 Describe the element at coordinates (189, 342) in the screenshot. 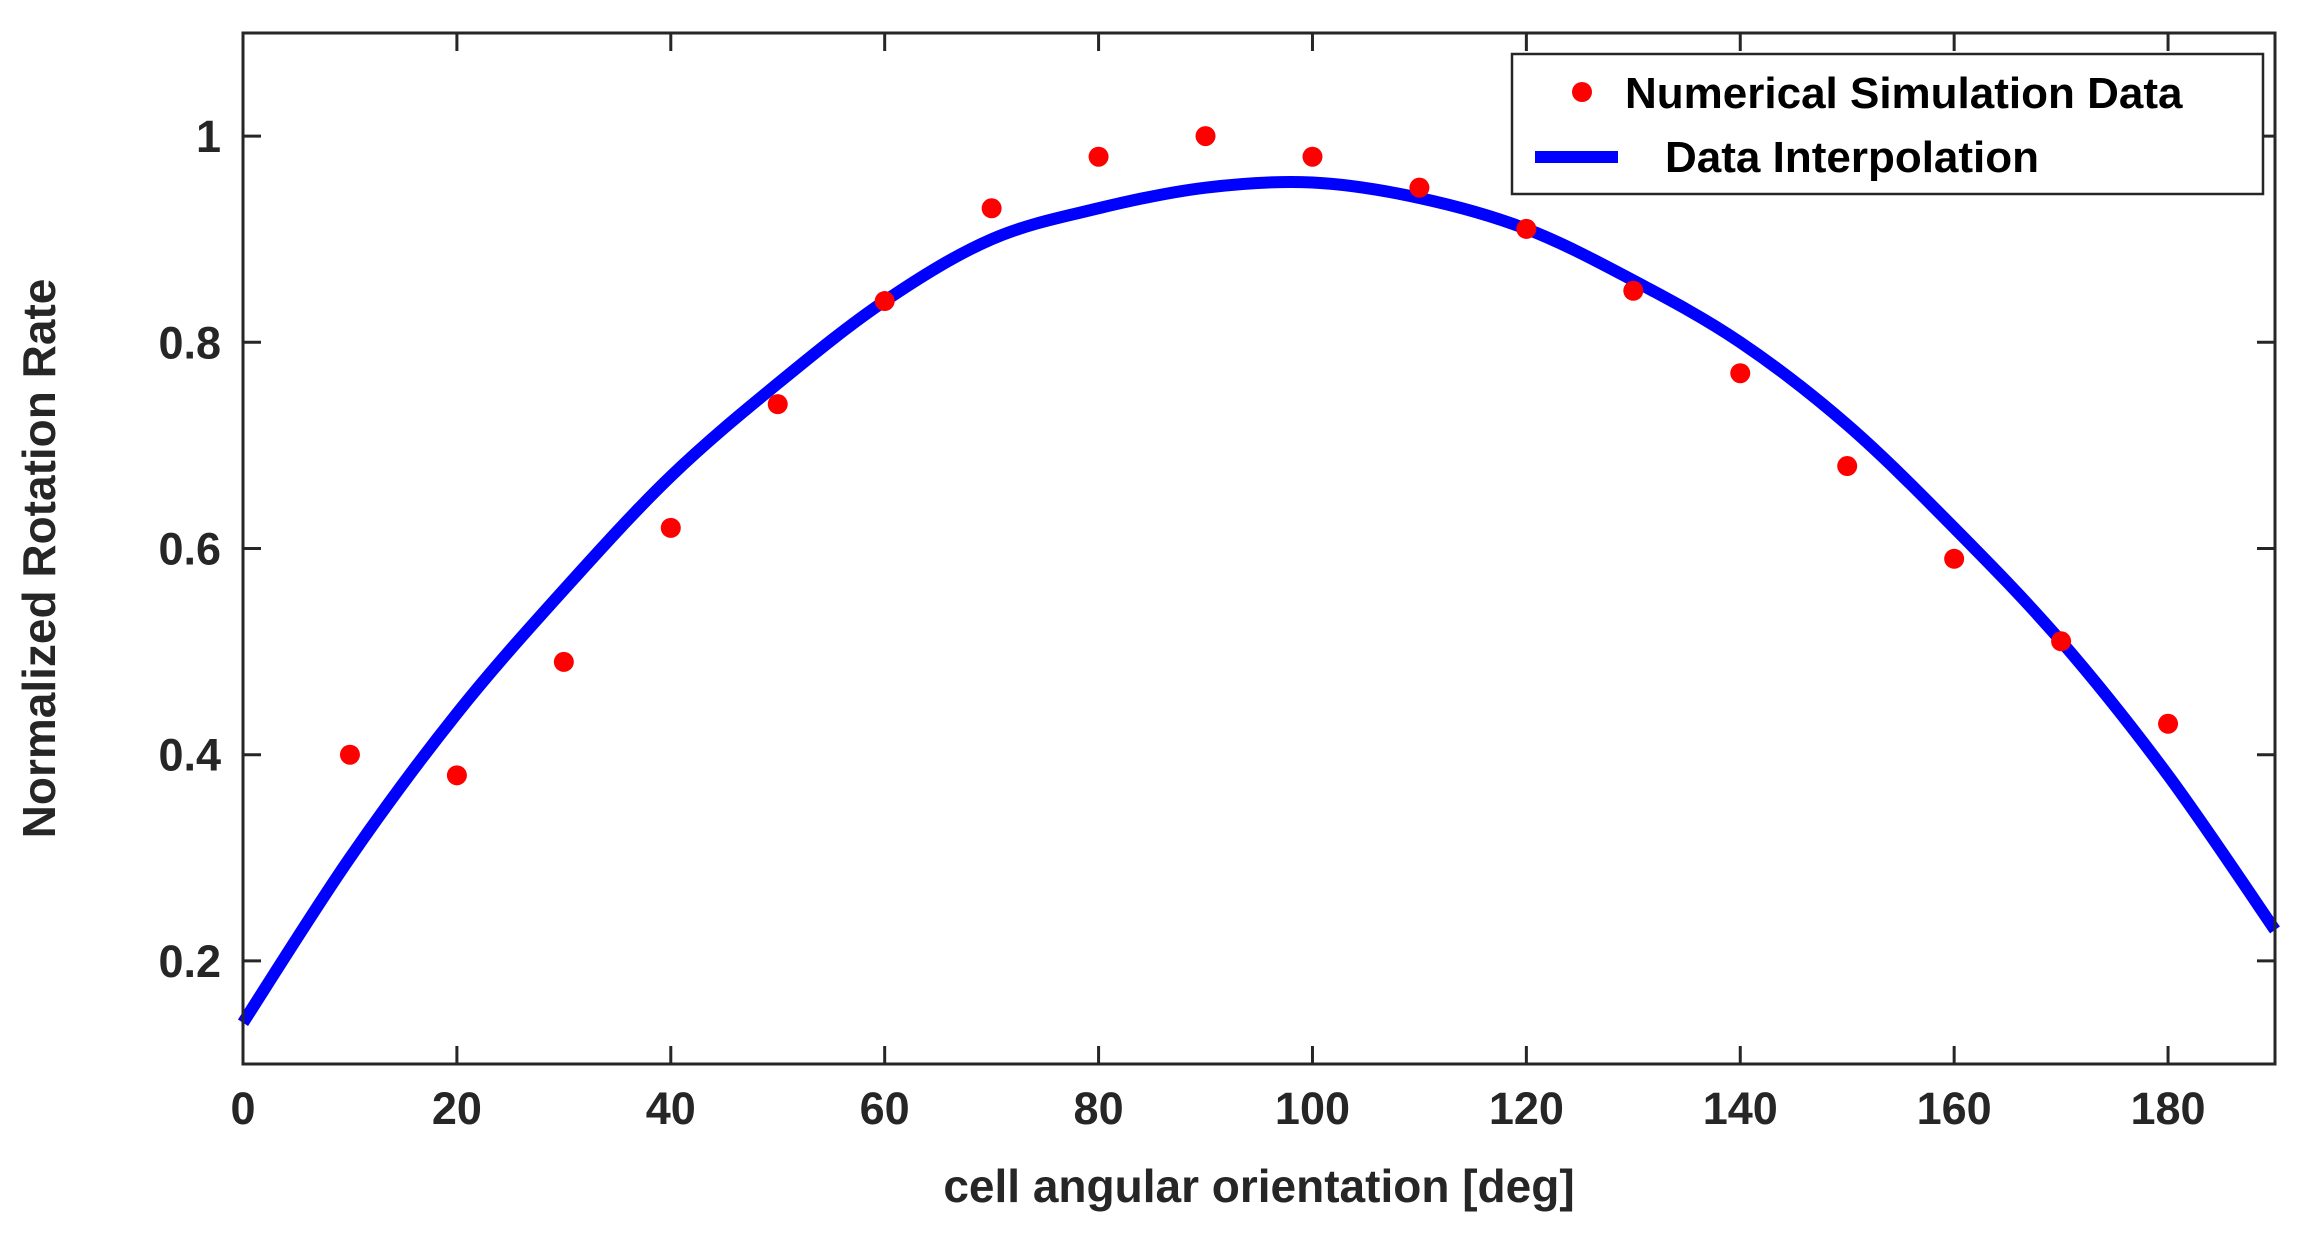

I see `y-tick-label: 0.8` at that location.